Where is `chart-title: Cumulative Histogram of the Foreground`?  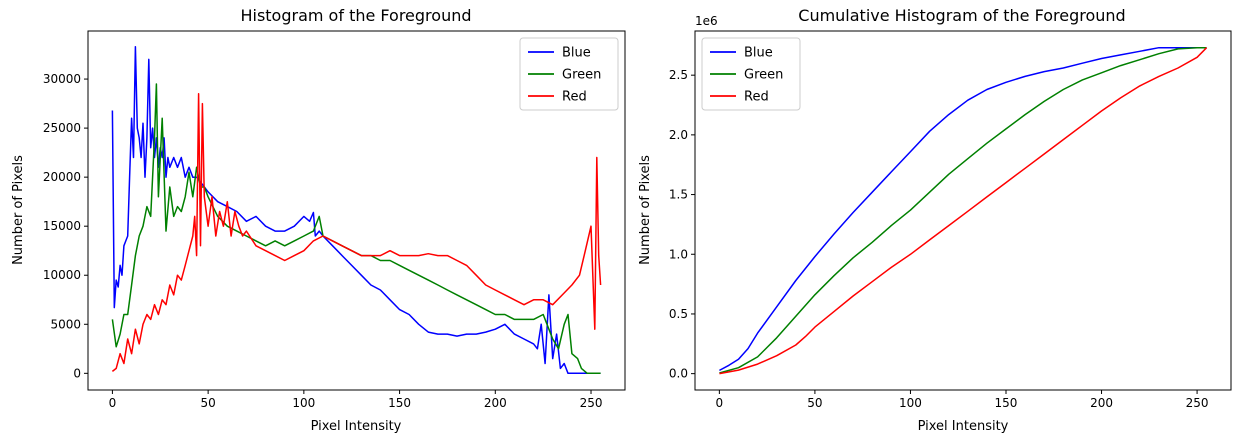 chart-title: Cumulative Histogram of the Foreground is located at coordinates (961, 15).